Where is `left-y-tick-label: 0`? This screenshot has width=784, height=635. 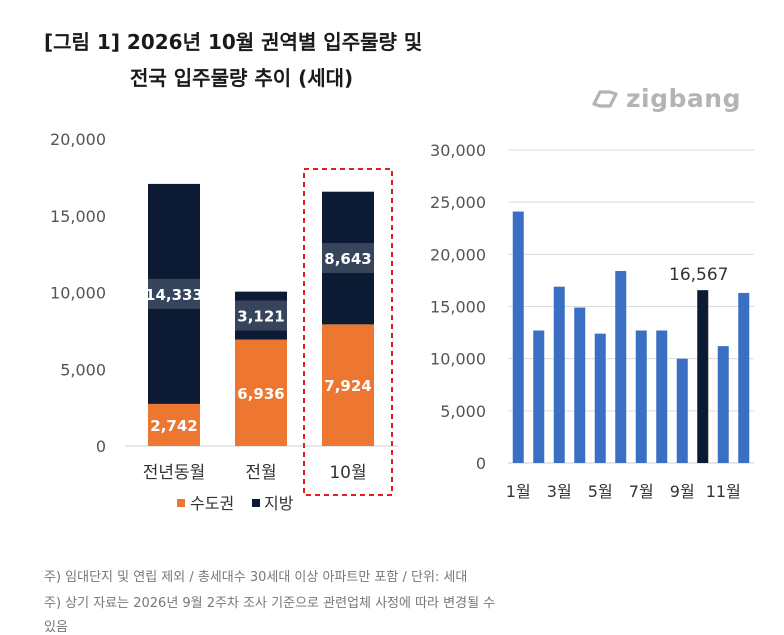 left-y-tick-label: 0 is located at coordinates (101, 446).